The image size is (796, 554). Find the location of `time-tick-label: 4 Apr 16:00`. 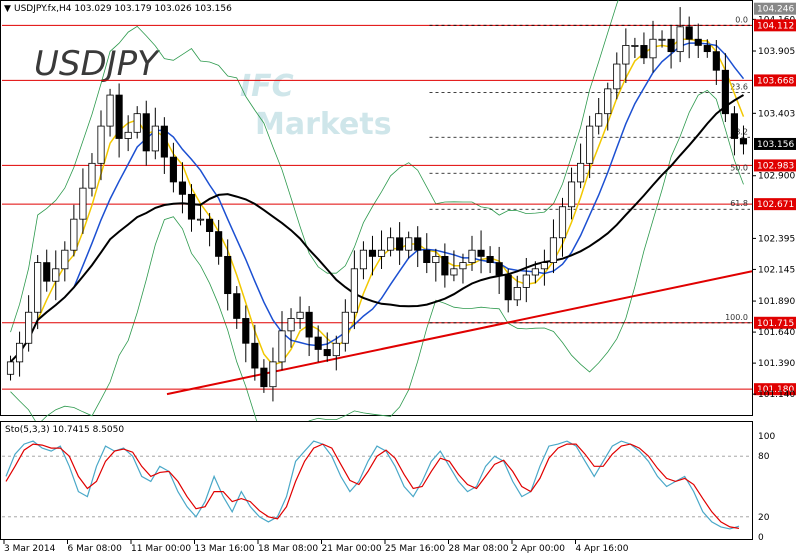

time-tick-label: 4 Apr 16:00 is located at coordinates (602, 549).